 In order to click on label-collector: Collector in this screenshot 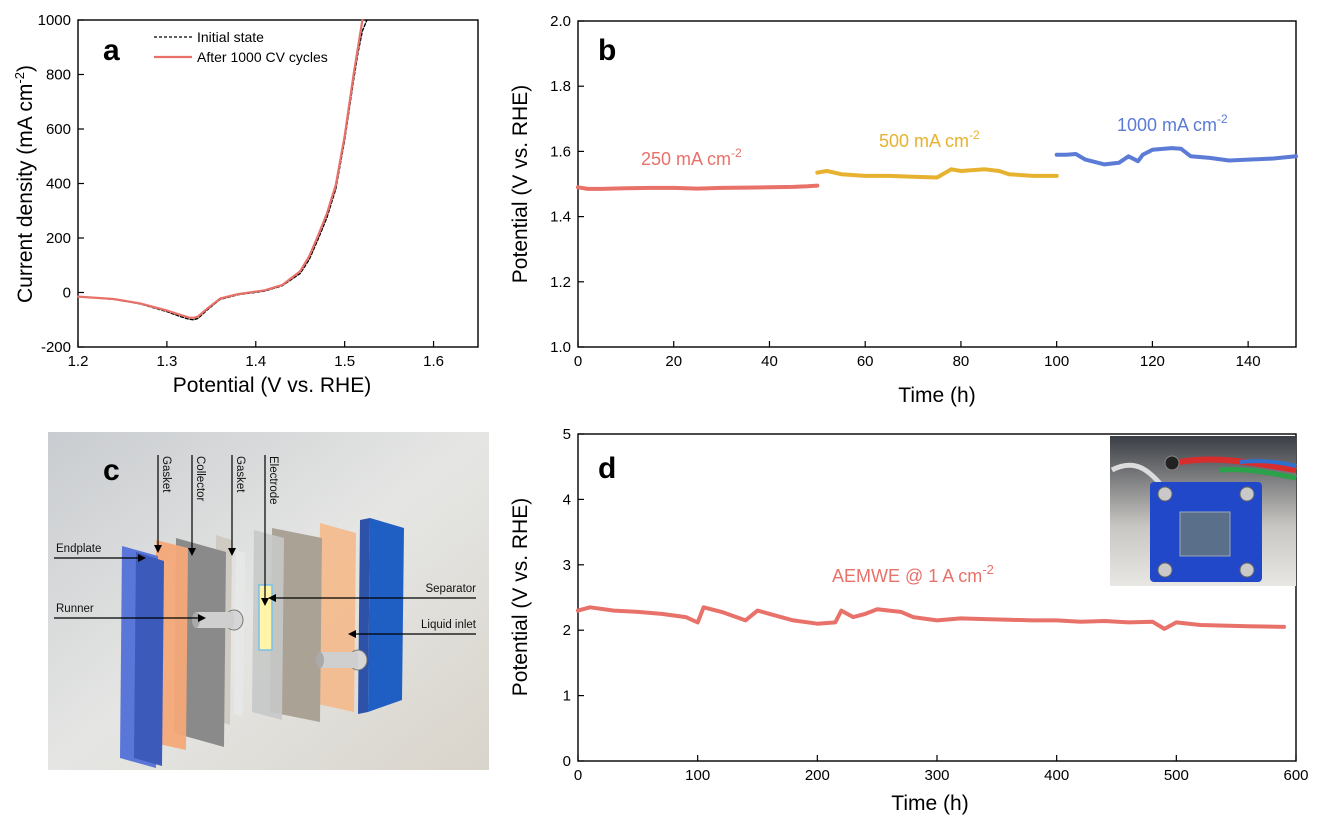, I will do `click(200, 479)`.